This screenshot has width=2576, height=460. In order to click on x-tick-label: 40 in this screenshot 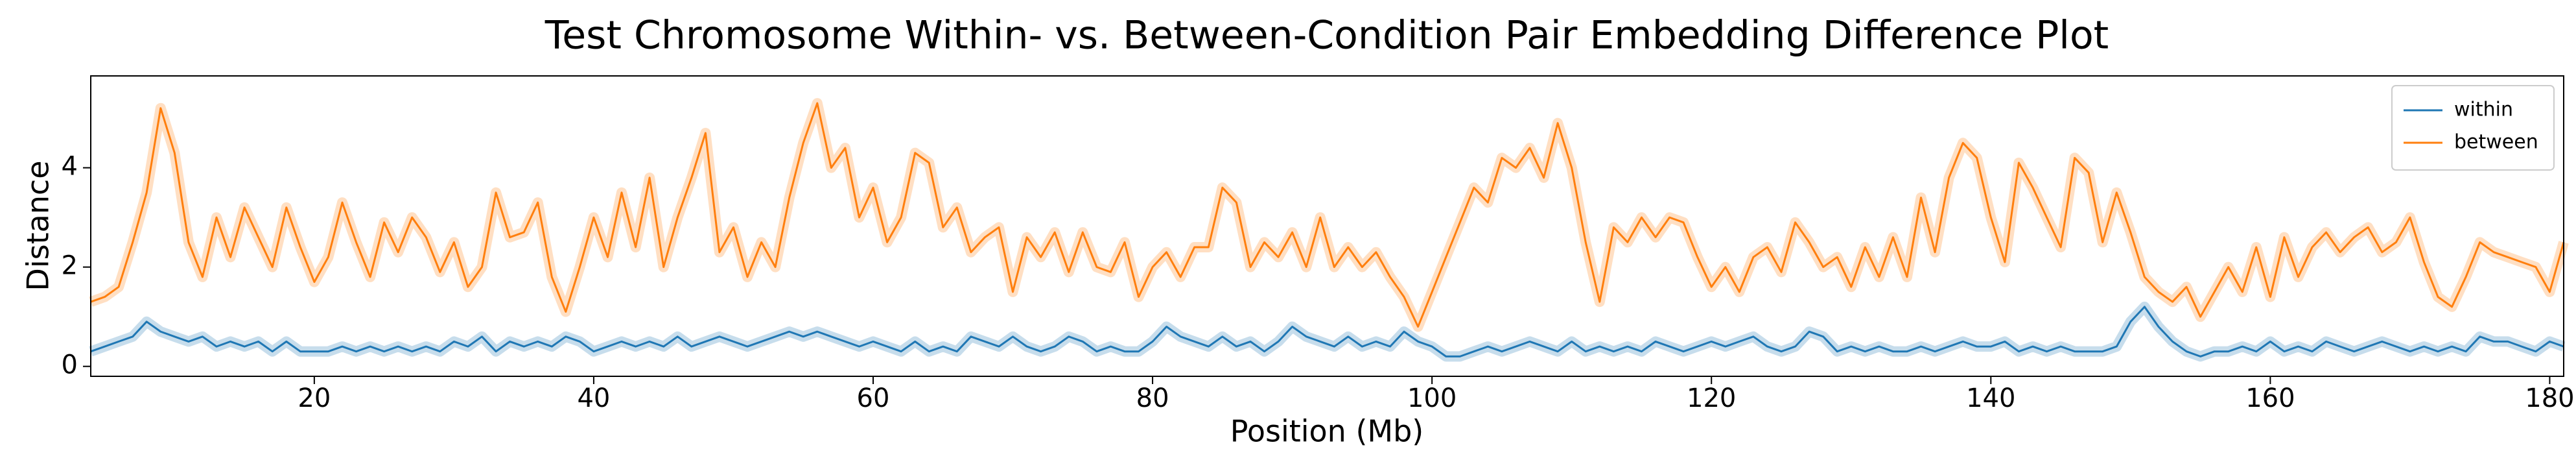, I will do `click(593, 398)`.